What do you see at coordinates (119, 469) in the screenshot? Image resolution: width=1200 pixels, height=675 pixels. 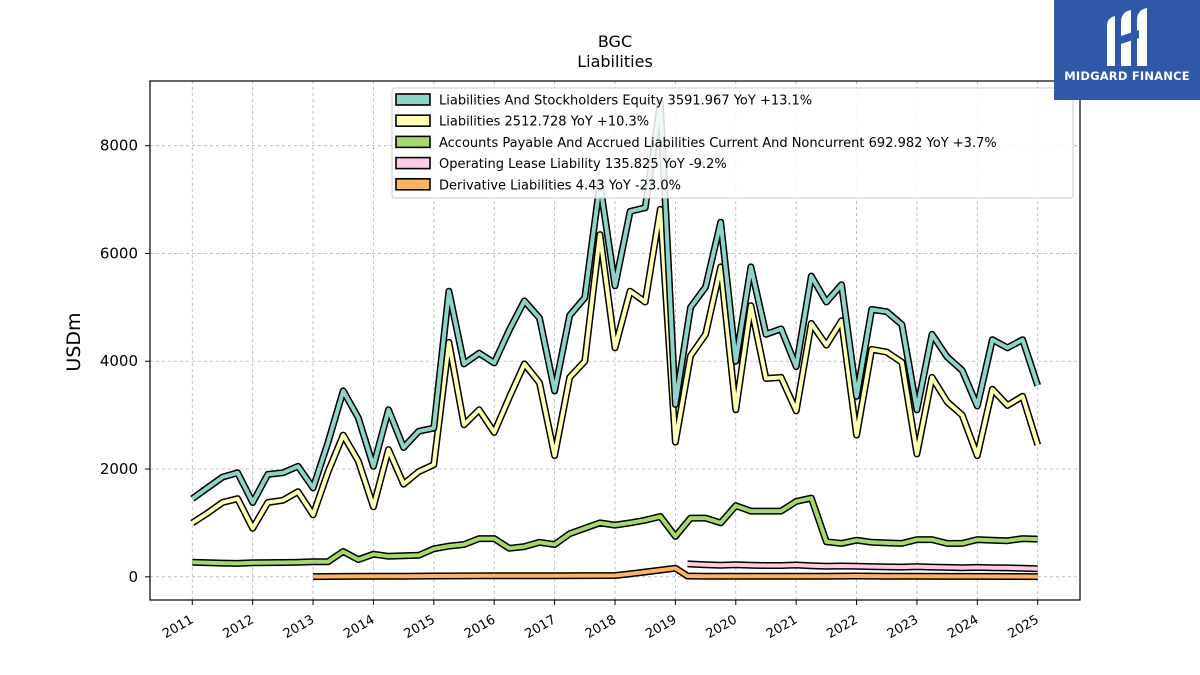 I see `y-tick-label: 2000` at bounding box center [119, 469].